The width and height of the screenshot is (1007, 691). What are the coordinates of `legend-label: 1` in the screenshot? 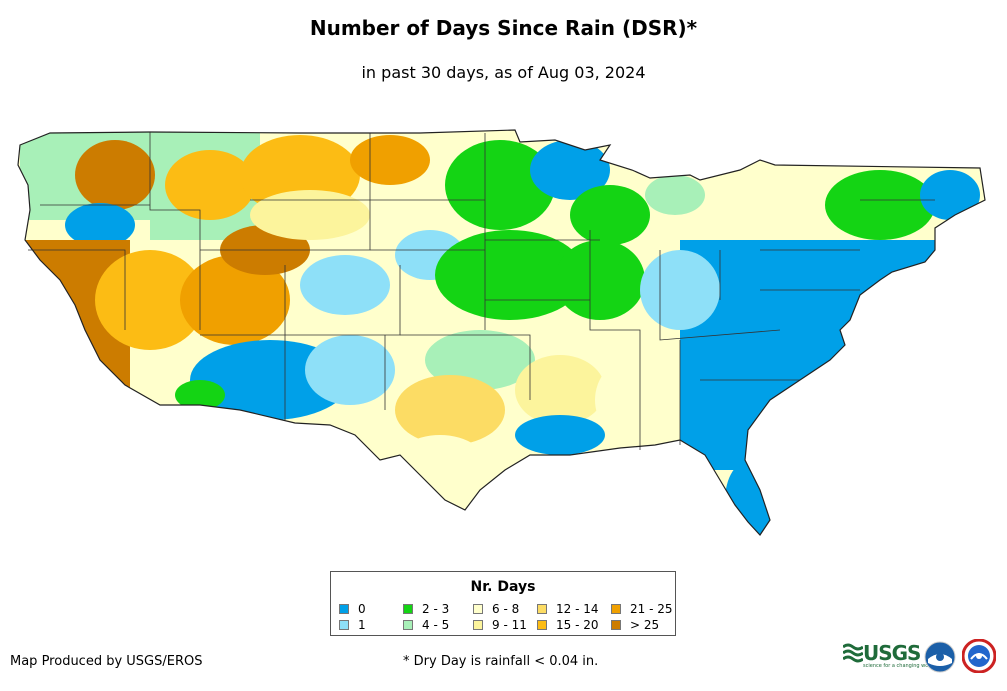 It's located at (362, 625).